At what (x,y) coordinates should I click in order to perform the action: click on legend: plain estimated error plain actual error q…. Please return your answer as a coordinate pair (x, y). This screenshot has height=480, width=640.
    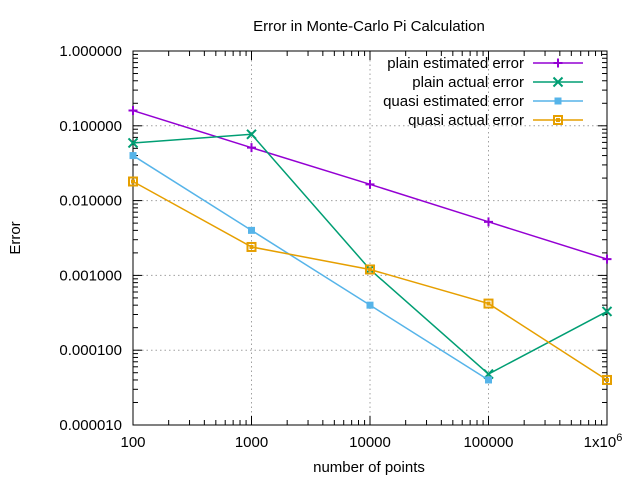
    Looking at the image, I should click on (483, 92).